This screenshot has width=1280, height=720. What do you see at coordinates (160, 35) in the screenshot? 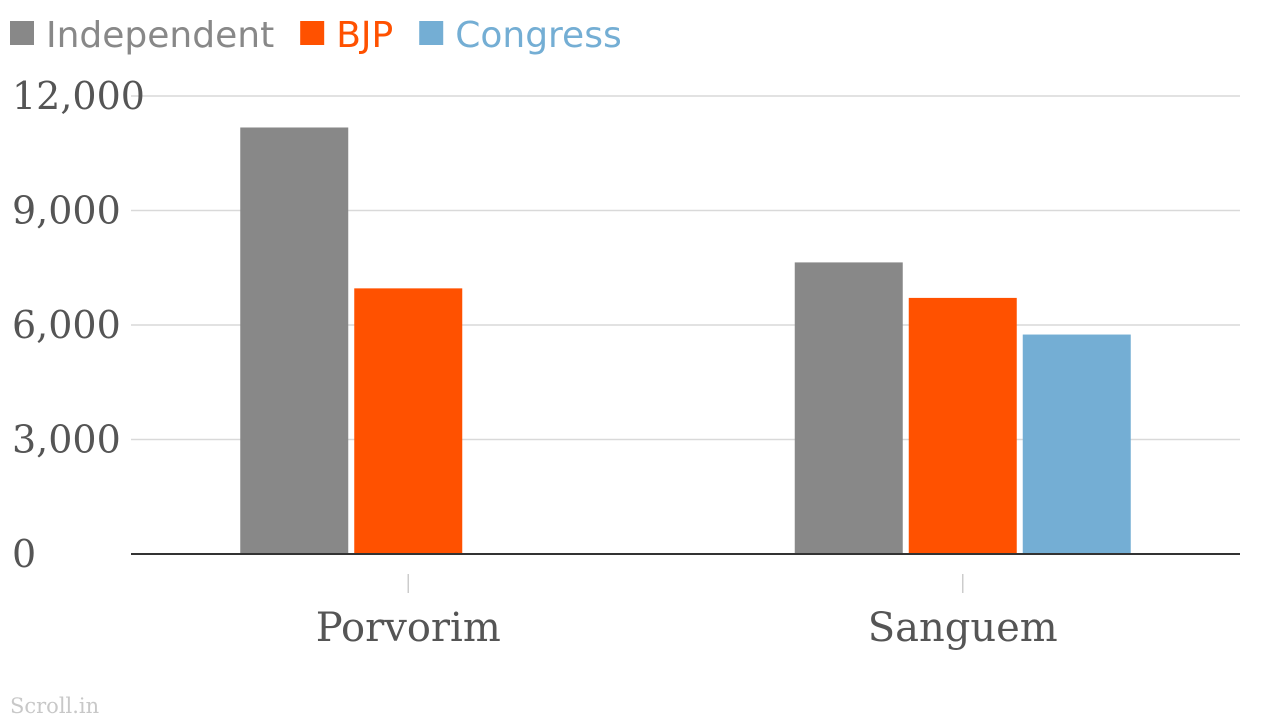
I see `legend-label-0: Independent` at bounding box center [160, 35].